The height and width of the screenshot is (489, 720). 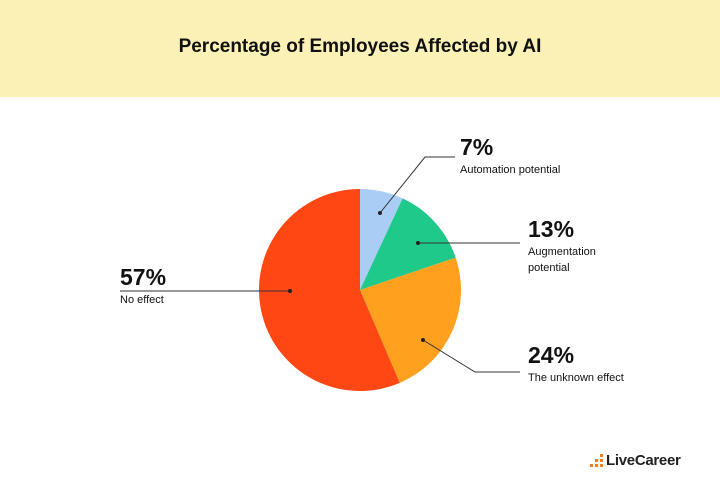 I want to click on chart-title: Percentage of Employees Affected by AI, so click(x=360, y=46).